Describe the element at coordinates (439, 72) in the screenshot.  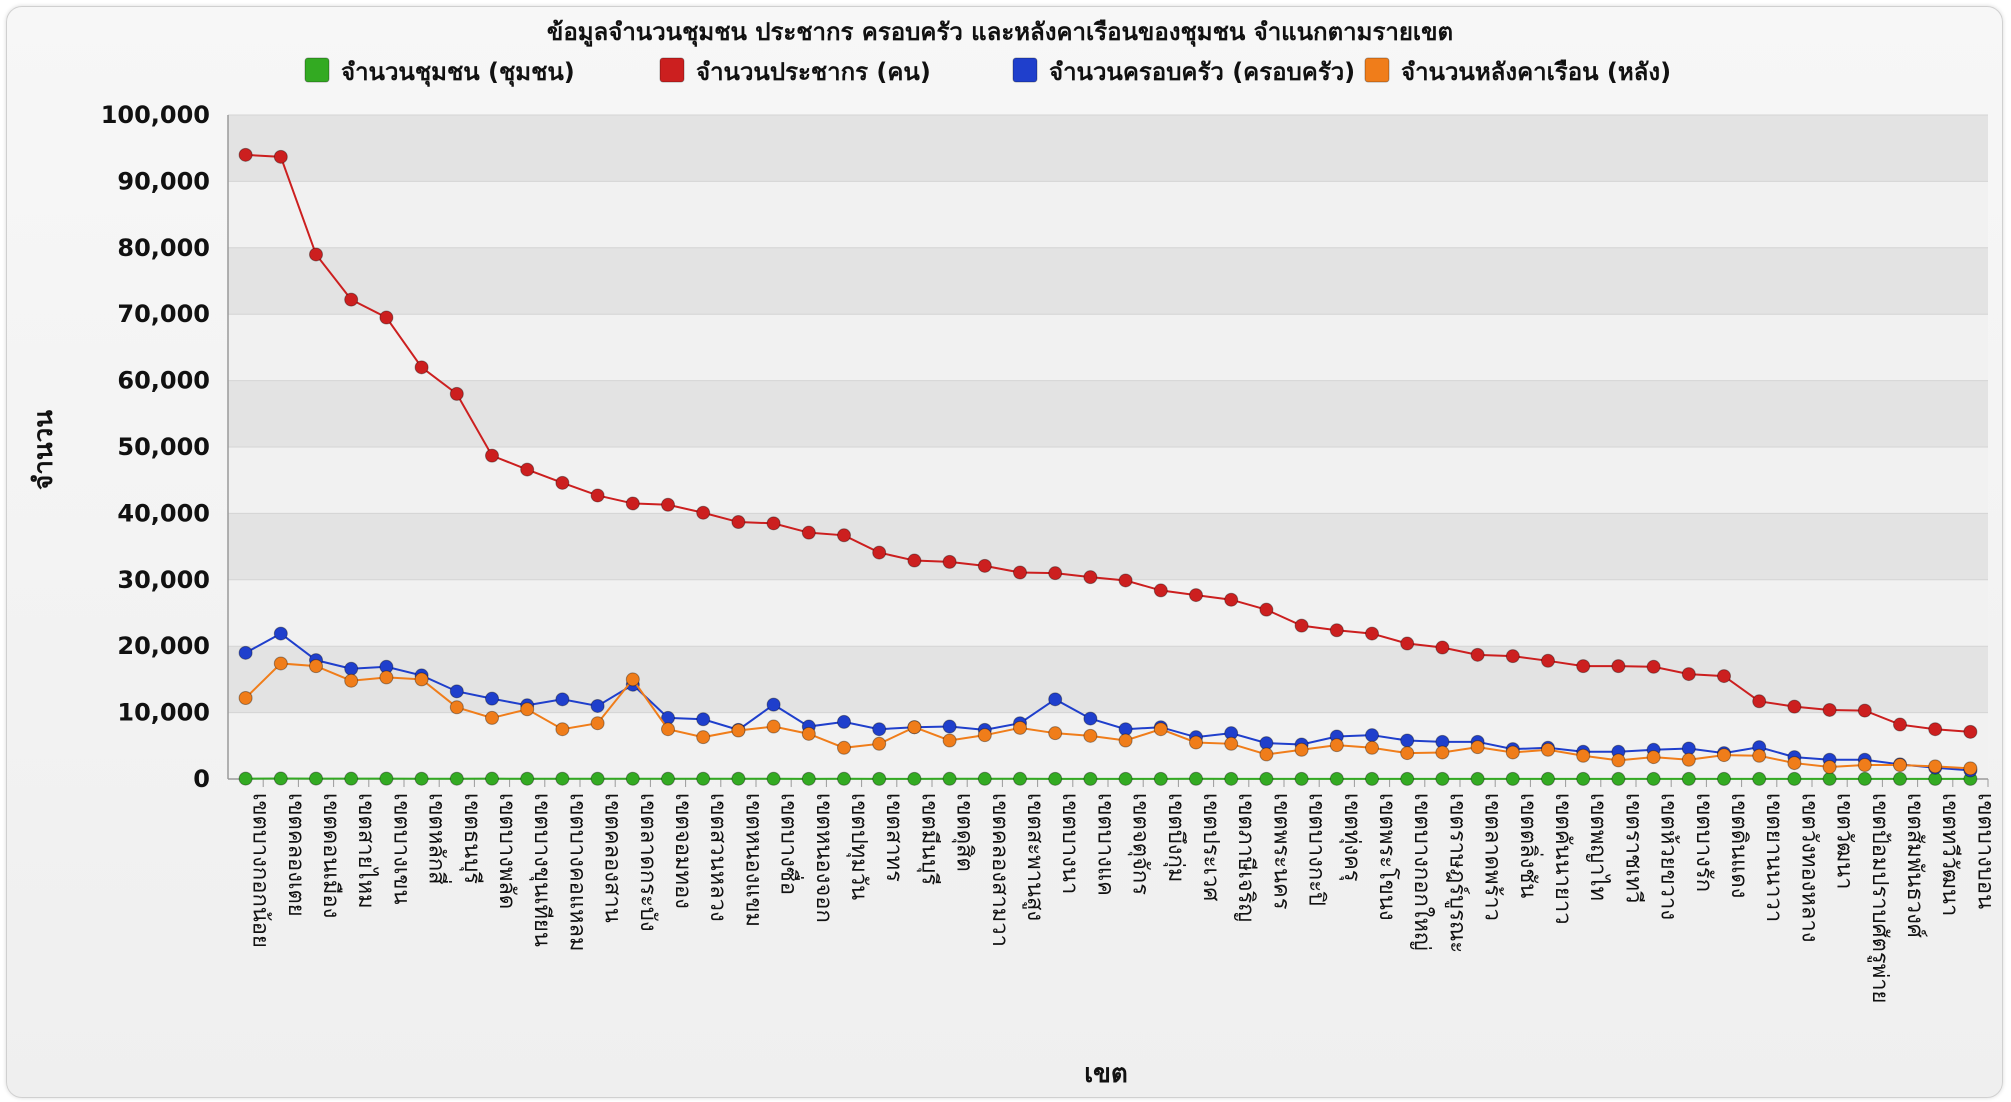
I see `legend-item: จำนวนชุมชน (ชุมชน)` at that location.